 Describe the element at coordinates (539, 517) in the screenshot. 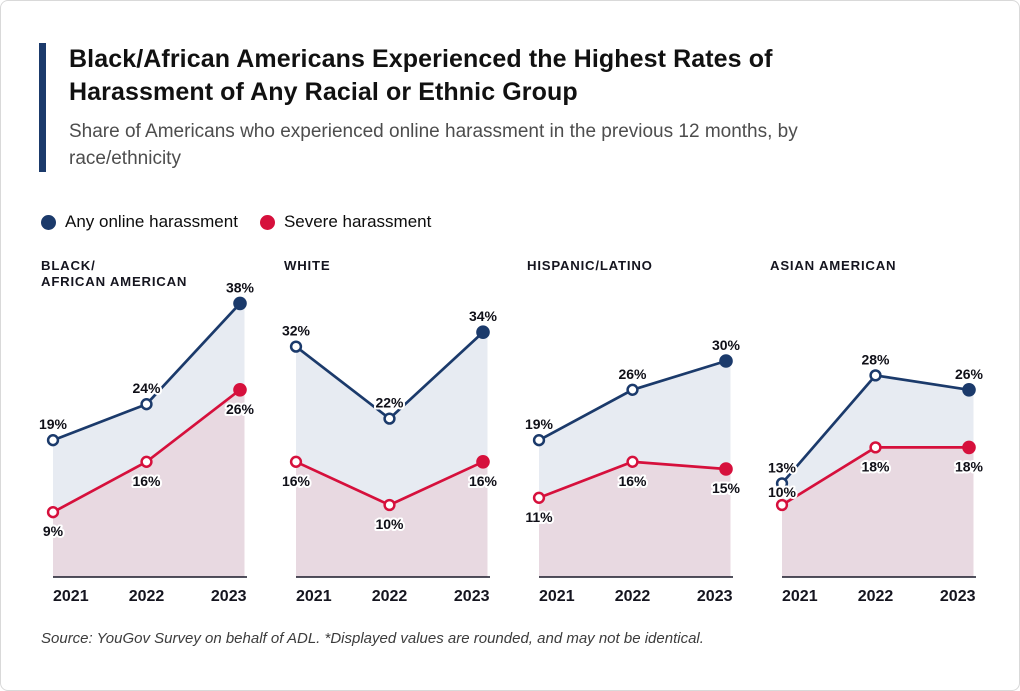

I see `data-point-label: 11%` at that location.